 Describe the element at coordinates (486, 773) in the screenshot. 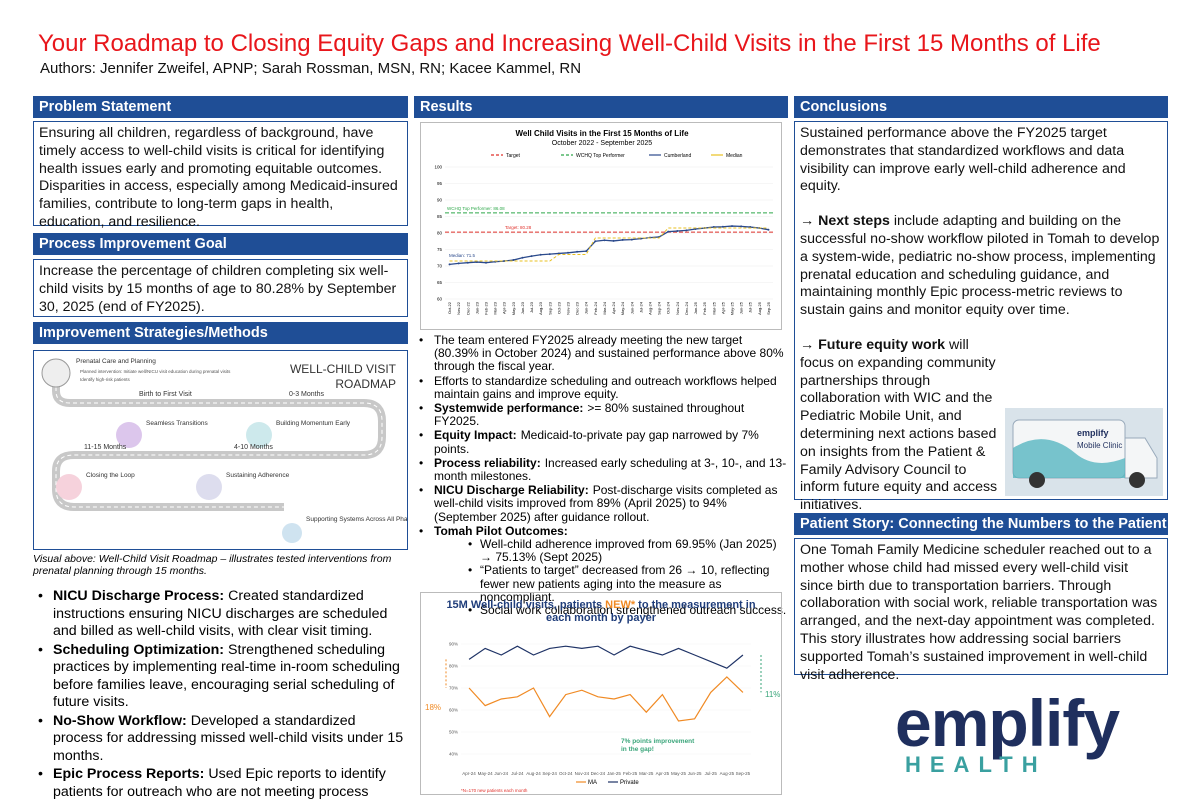

I see `x-tick-label: May-24` at that location.